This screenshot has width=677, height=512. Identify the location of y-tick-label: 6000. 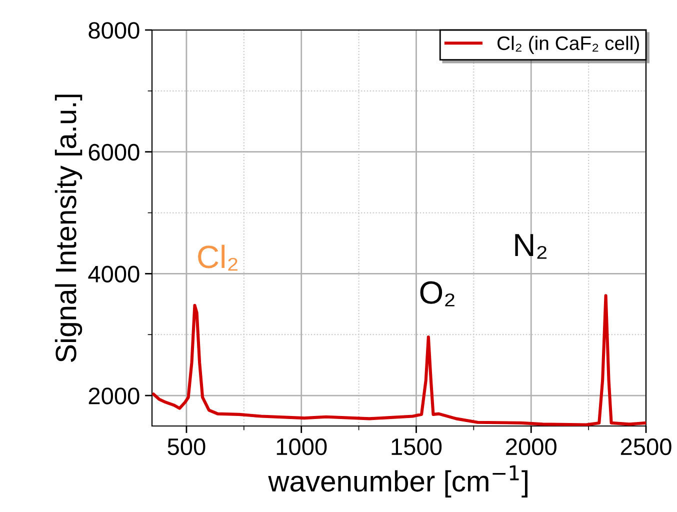
(114, 152).